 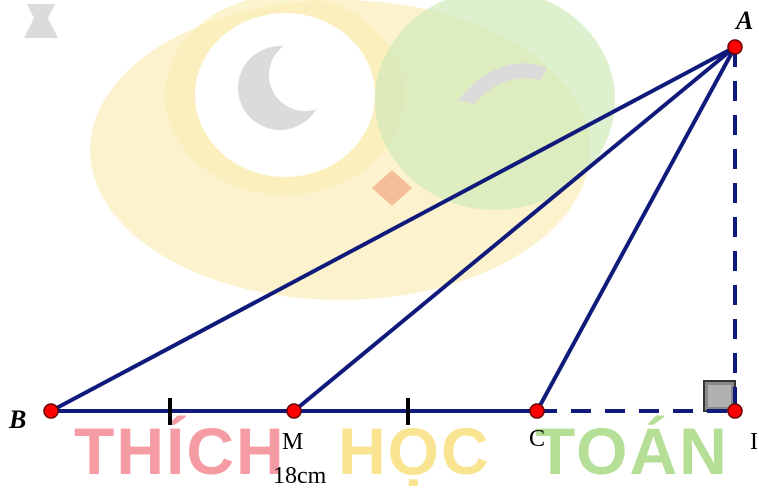 I want to click on point-a, so click(x=735, y=47).